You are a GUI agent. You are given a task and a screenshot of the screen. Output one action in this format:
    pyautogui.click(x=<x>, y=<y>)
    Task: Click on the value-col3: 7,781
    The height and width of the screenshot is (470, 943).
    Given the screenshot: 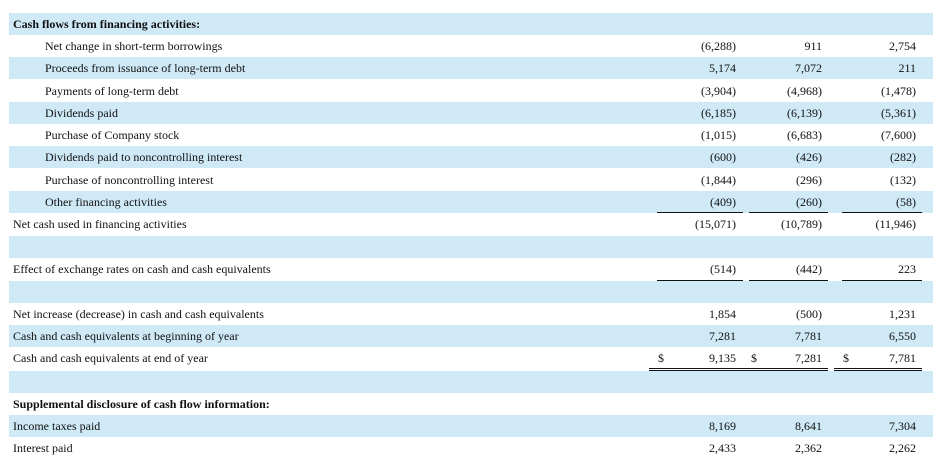 What is the action you would take?
    pyautogui.click(x=902, y=358)
    